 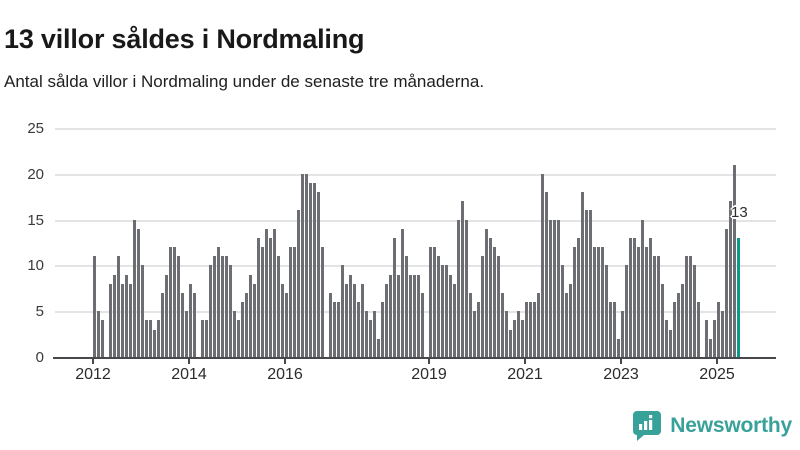 I want to click on y-tick-label: 10, so click(x=35, y=265).